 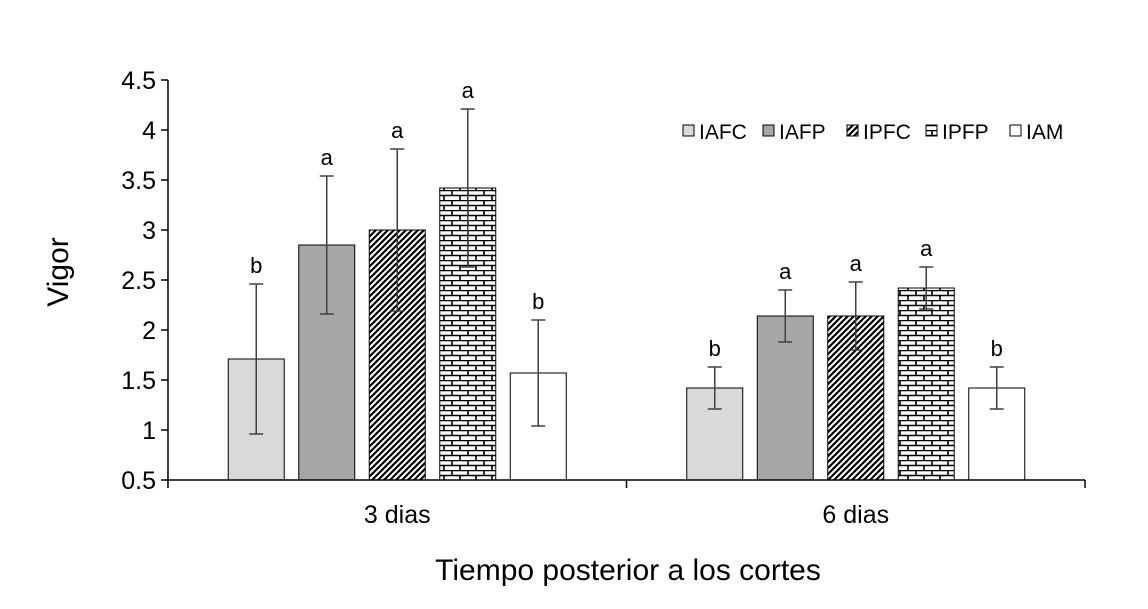 I want to click on y-tick-label: 3, so click(x=149, y=231).